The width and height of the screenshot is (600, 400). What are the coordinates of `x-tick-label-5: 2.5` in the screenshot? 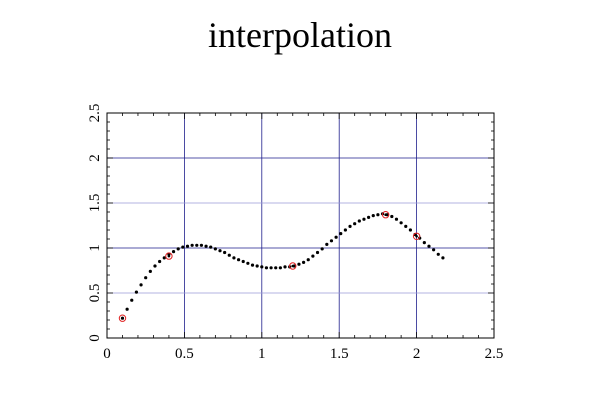 It's located at (494, 354).